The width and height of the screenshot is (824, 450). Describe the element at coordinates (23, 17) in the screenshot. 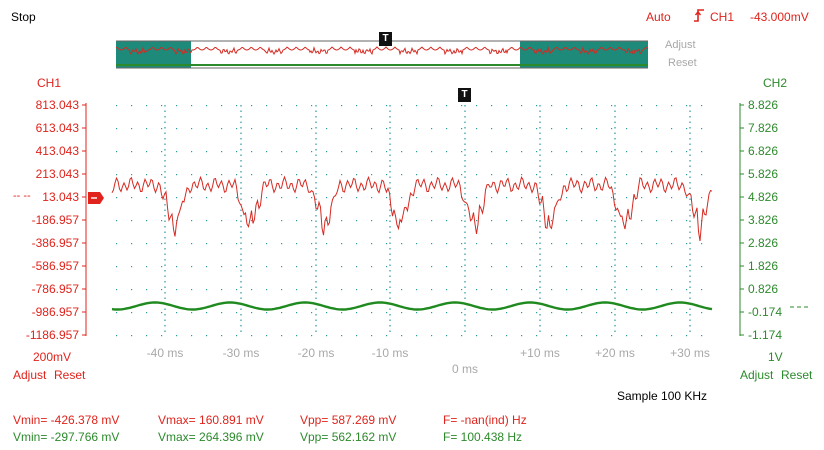

I see `run-state-label: Stop` at that location.